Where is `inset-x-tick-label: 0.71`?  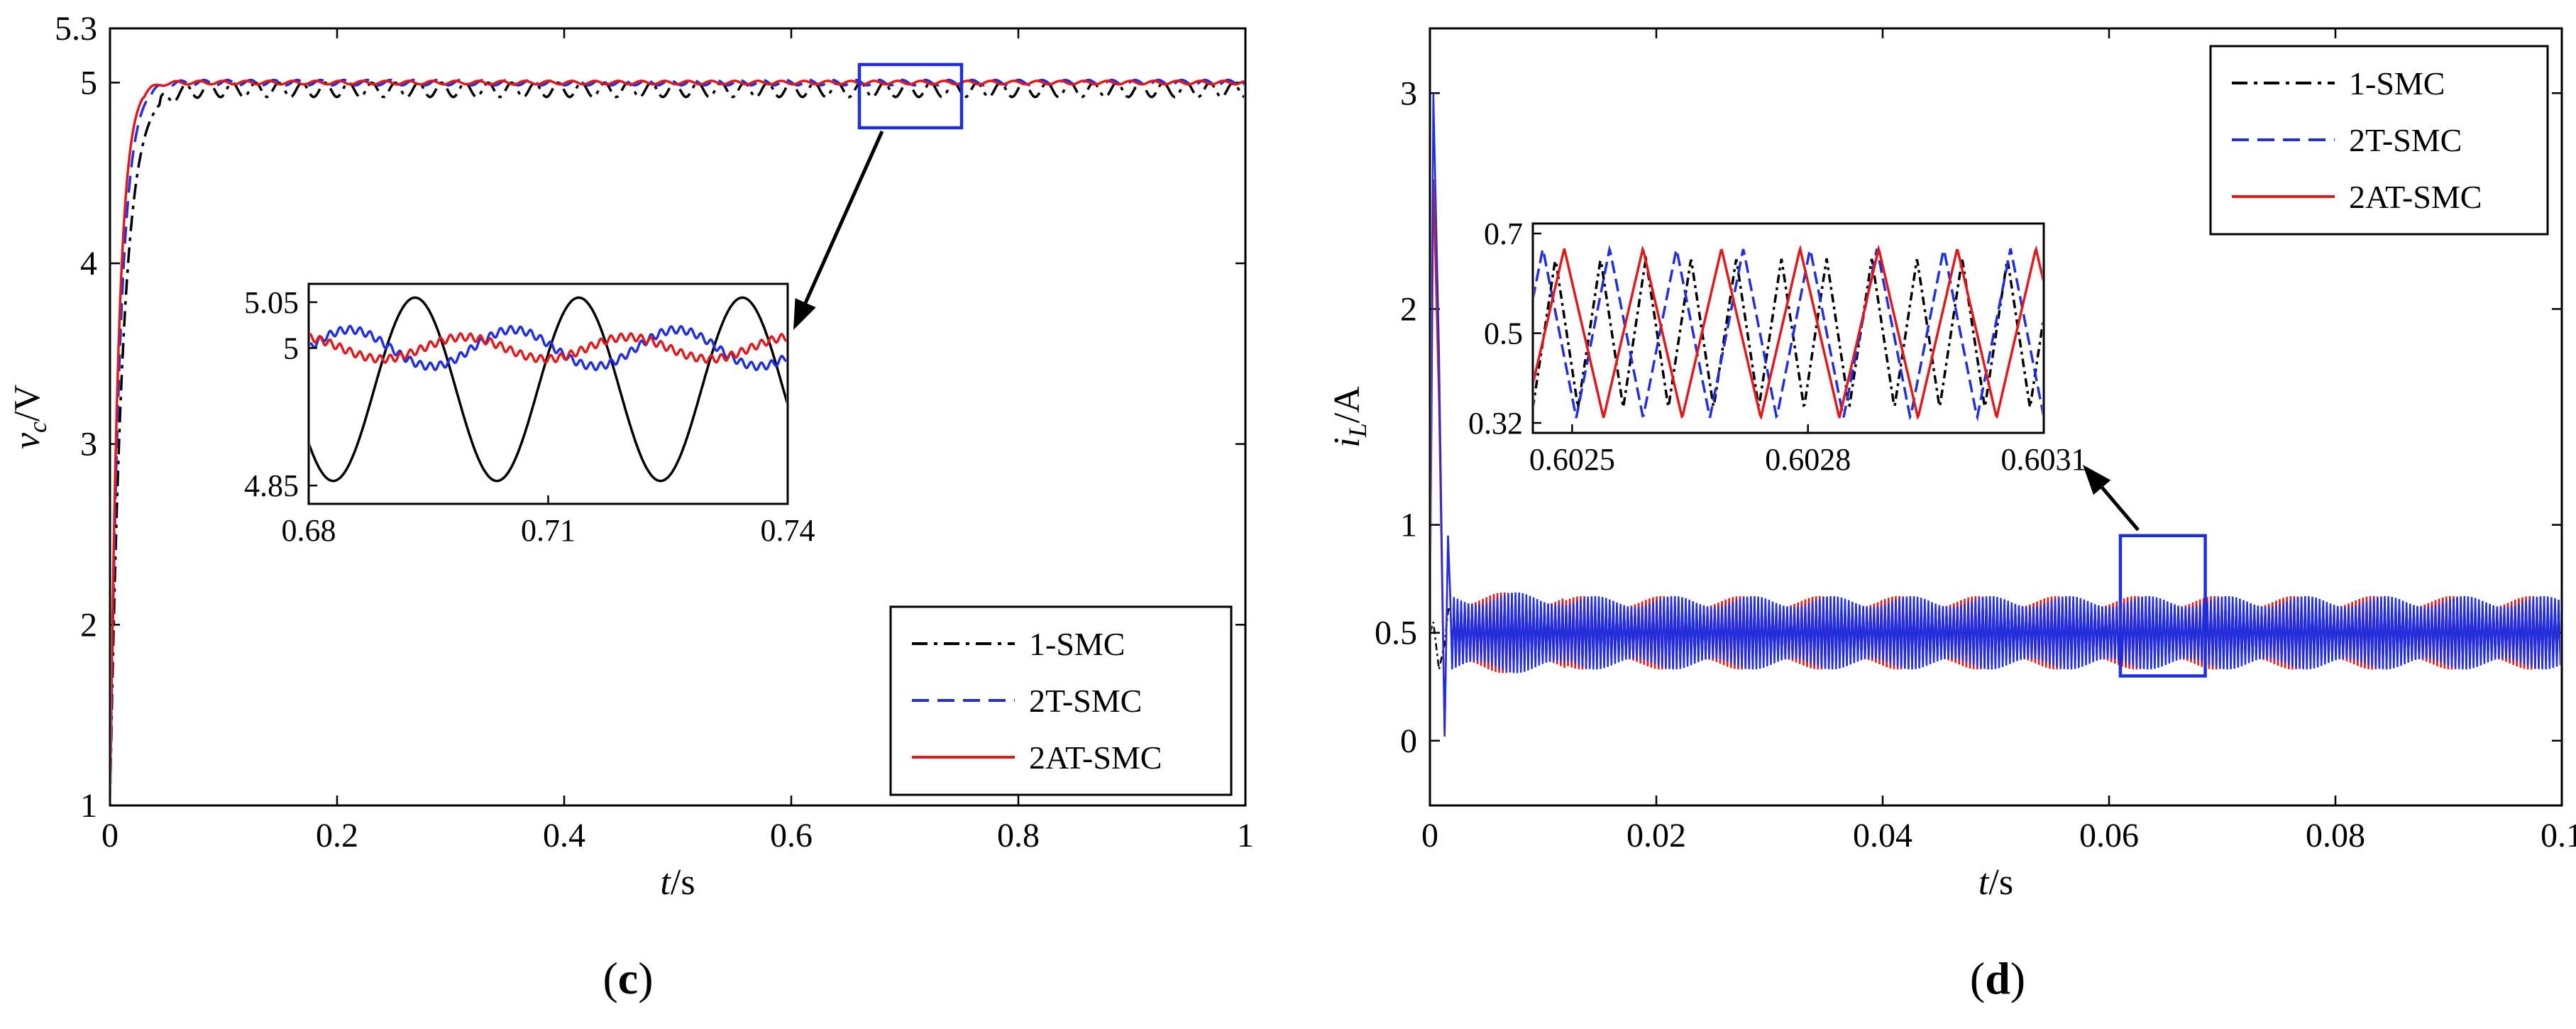
inset-x-tick-label: 0.71 is located at coordinates (548, 530).